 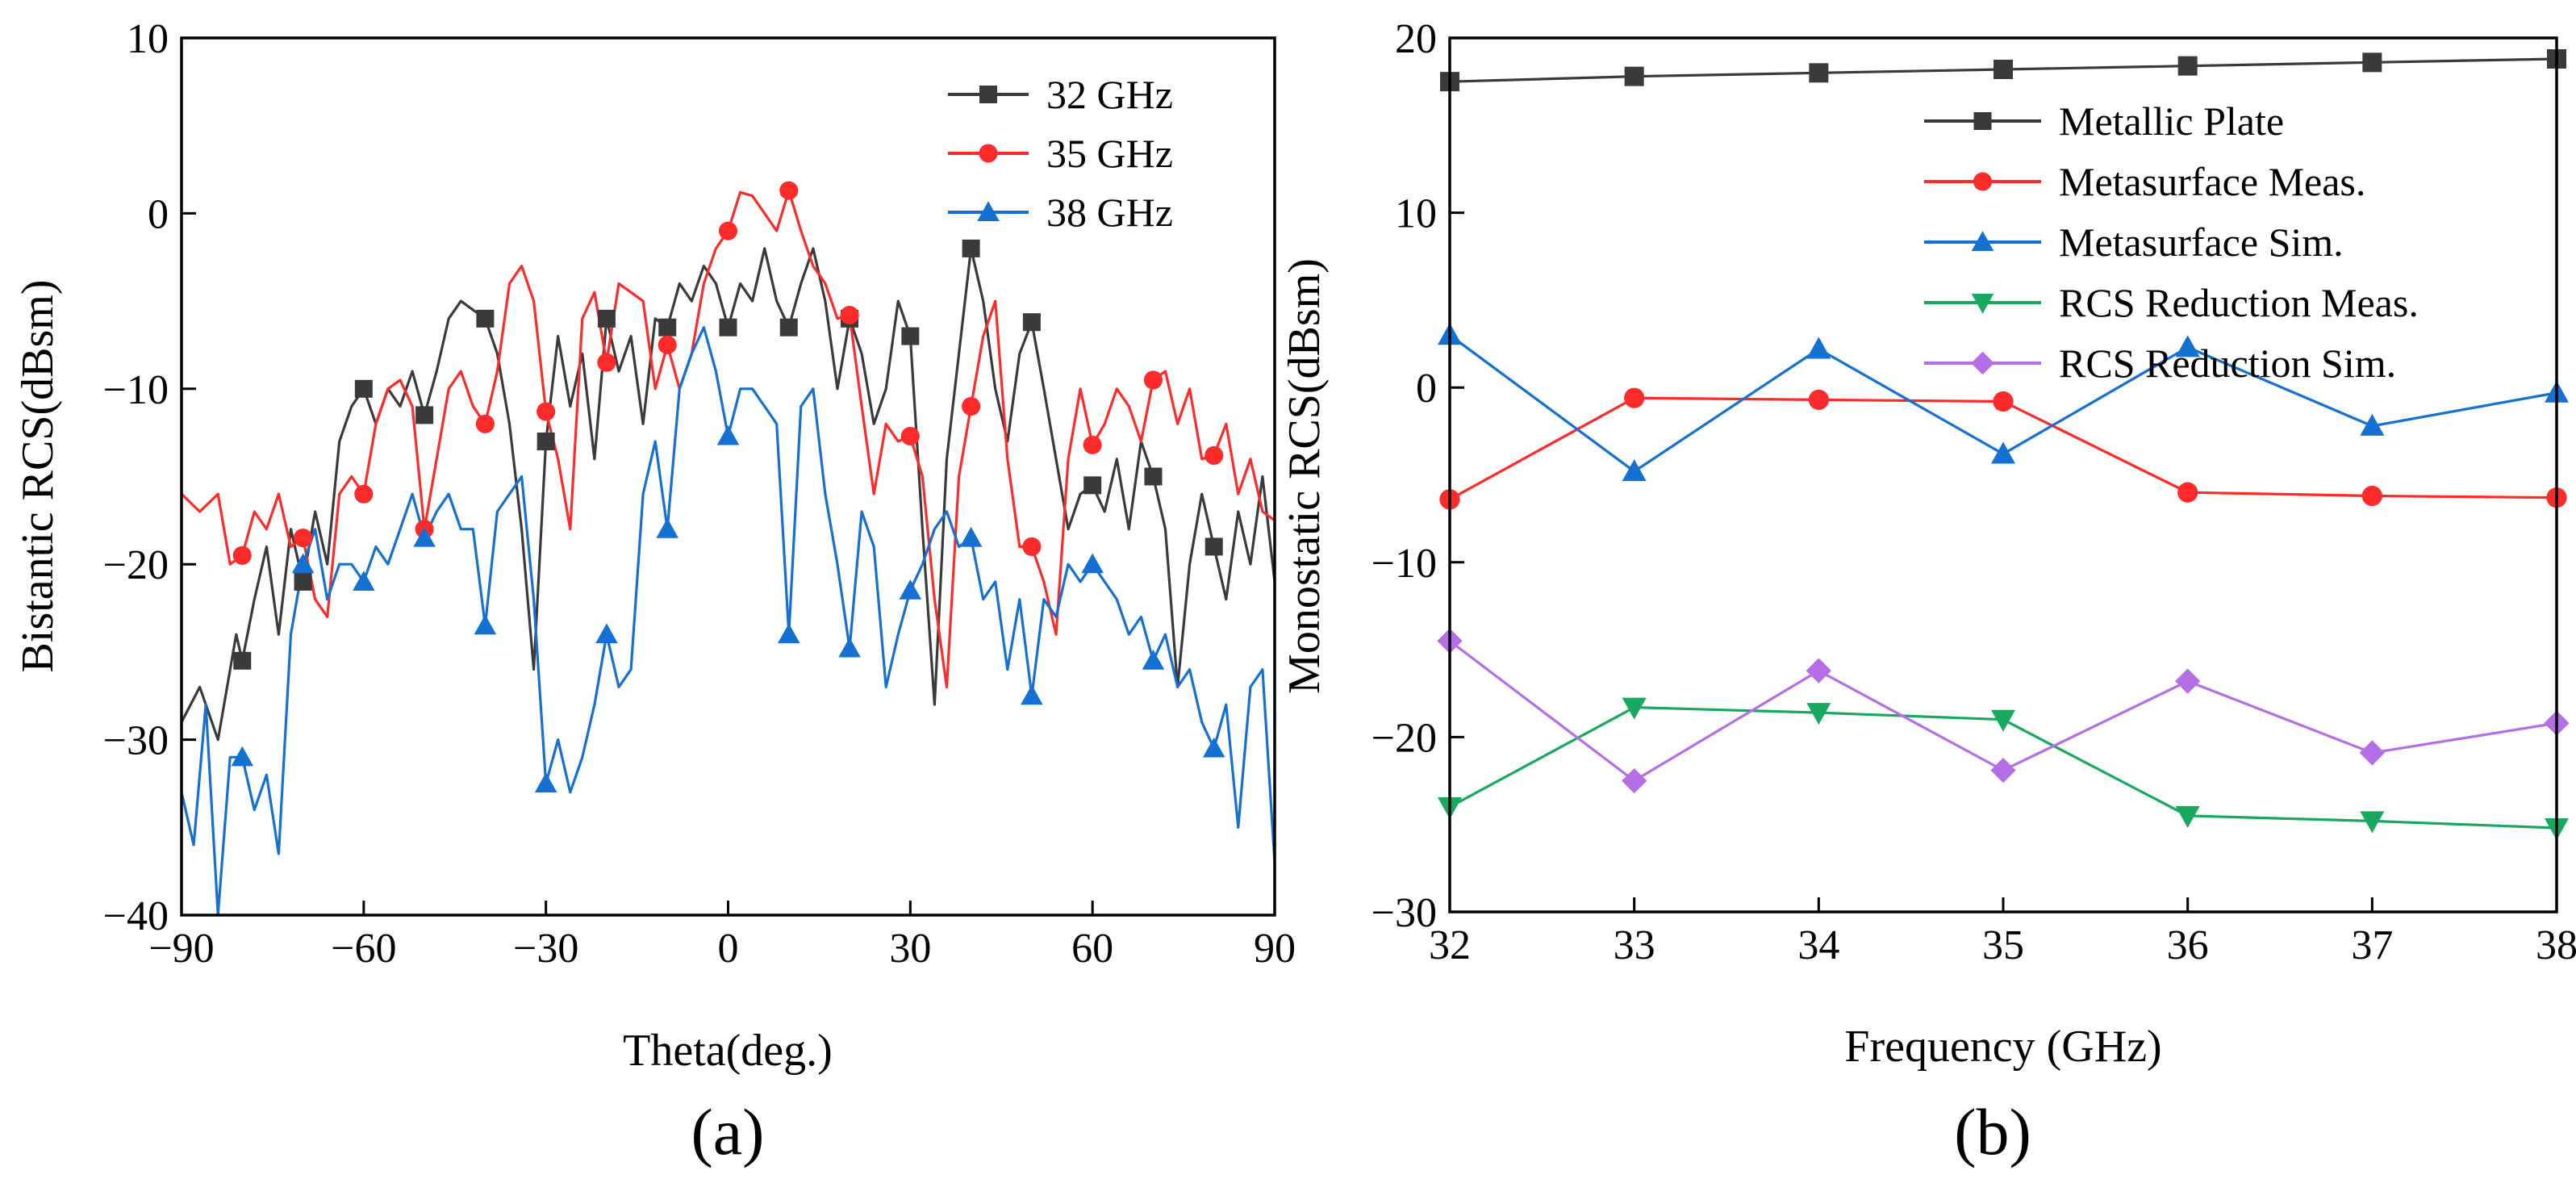 I want to click on panel-b-y-axis-title: Monostatic RCS(dBsm), so click(x=1305, y=476).